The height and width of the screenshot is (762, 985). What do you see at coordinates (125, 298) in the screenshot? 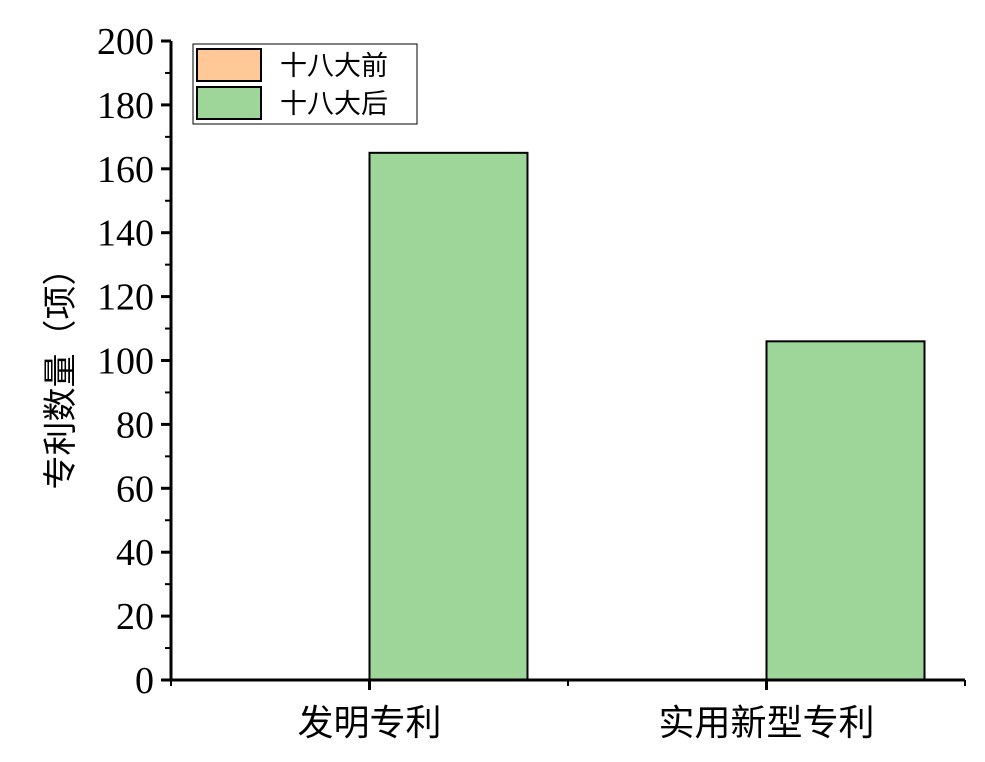
I see `y-tick-label: 120` at bounding box center [125, 298].